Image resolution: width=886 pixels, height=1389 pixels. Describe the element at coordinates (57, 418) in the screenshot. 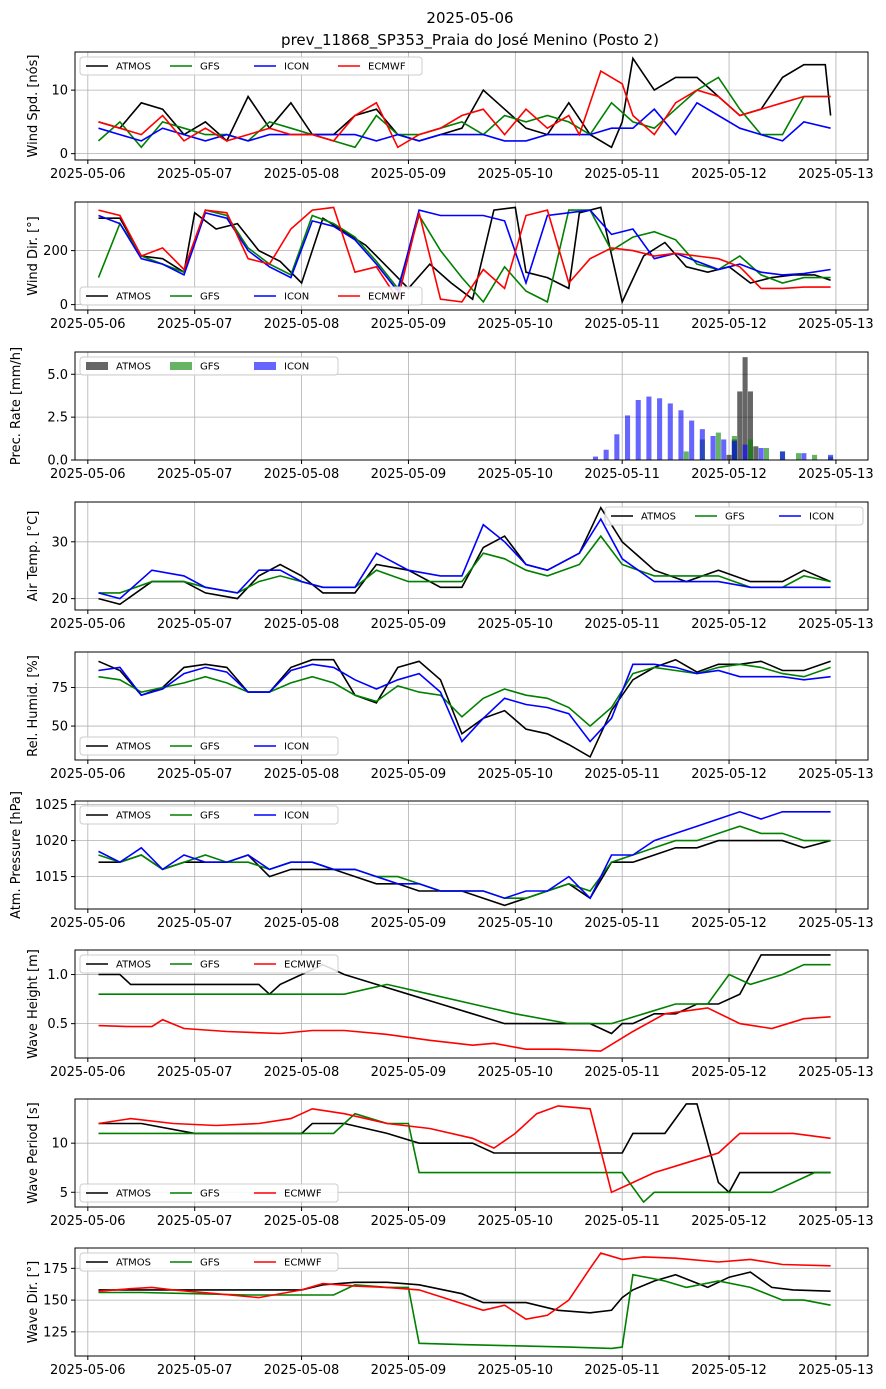

I see `y-tick-label: 2.5` at that location.